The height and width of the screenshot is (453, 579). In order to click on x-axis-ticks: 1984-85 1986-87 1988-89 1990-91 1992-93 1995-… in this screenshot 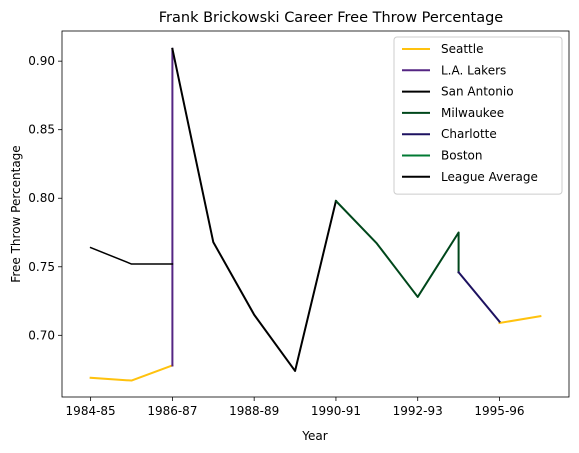, I will do `click(295, 407)`.